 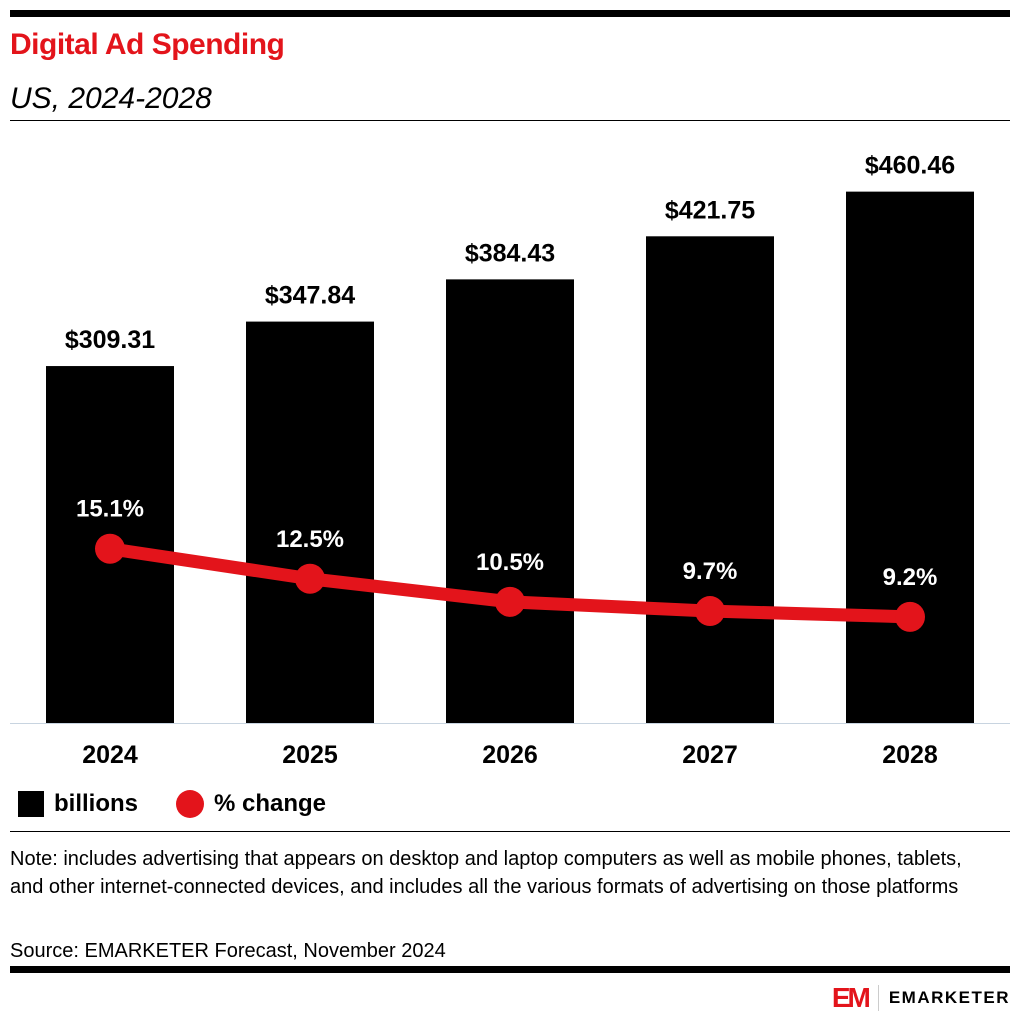 What do you see at coordinates (710, 210) in the screenshot?
I see `bar-value-label: $421.75` at bounding box center [710, 210].